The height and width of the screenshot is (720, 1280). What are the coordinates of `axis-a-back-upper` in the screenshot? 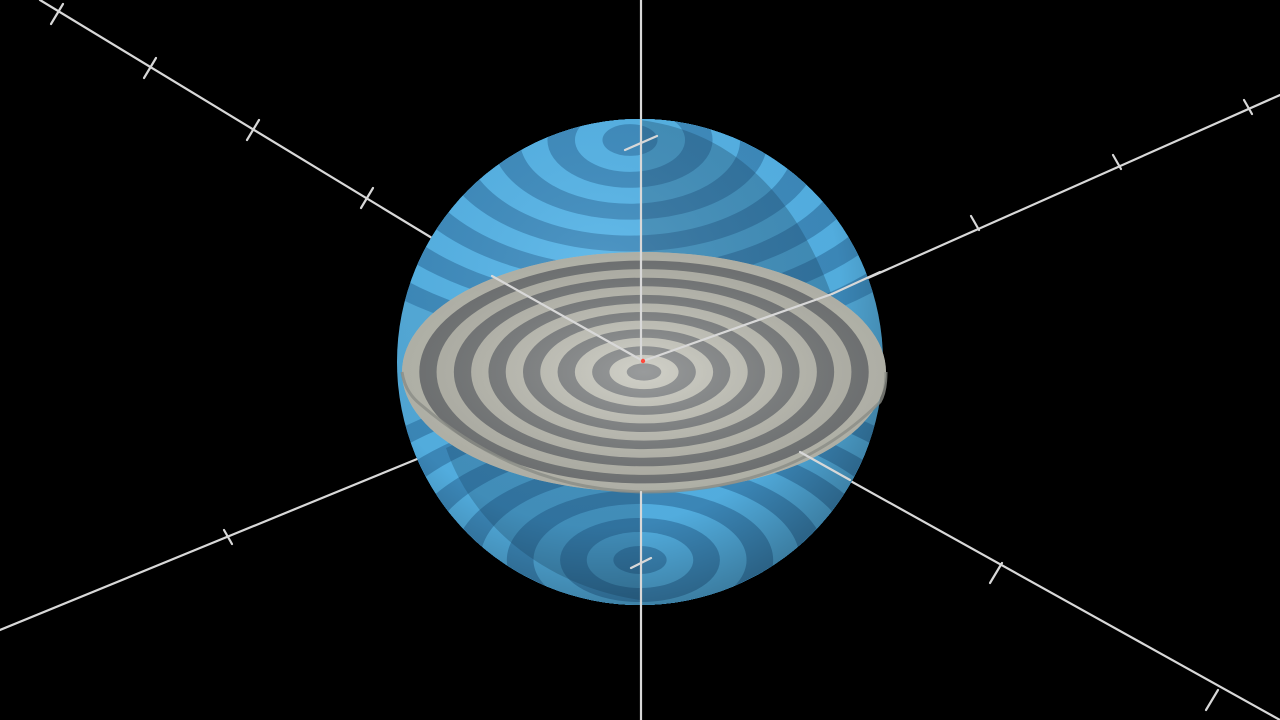 It's located at (236, 120).